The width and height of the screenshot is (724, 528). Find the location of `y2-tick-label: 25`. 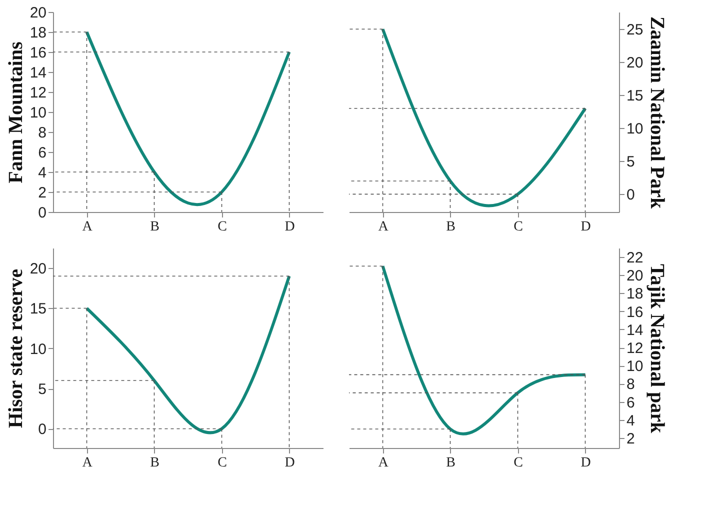

y2-tick-label: 25 is located at coordinates (635, 30).